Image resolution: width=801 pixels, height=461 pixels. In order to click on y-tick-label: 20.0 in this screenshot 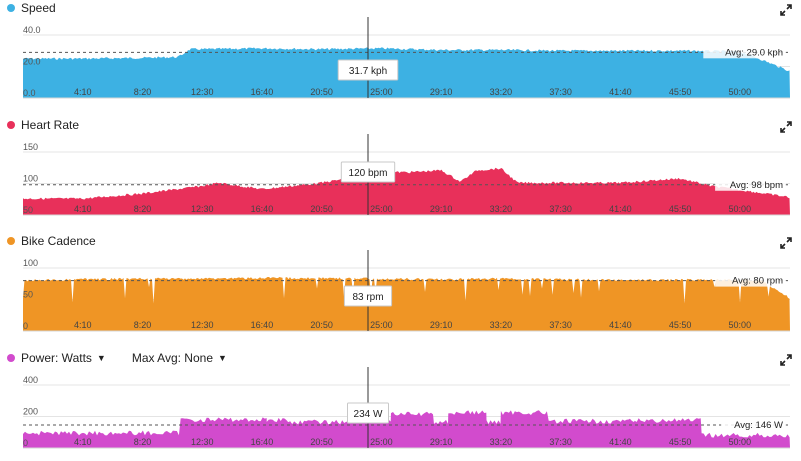, I will do `click(32, 62)`.